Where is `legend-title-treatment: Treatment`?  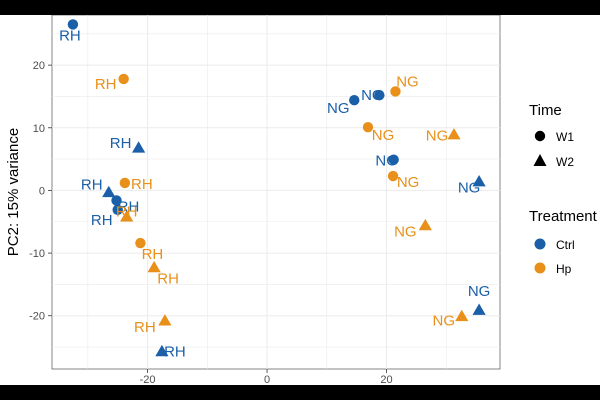 legend-title-treatment: Treatment is located at coordinates (563, 216).